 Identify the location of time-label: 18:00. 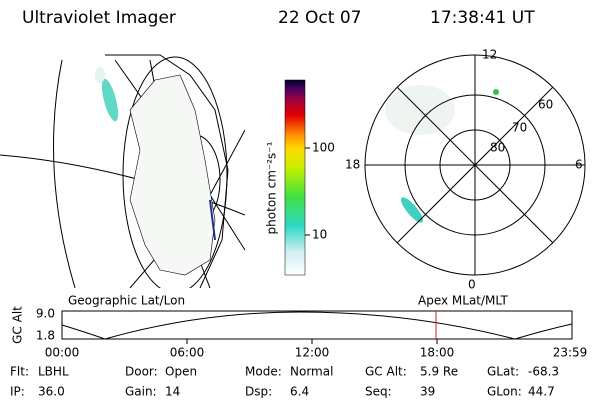
(437, 353).